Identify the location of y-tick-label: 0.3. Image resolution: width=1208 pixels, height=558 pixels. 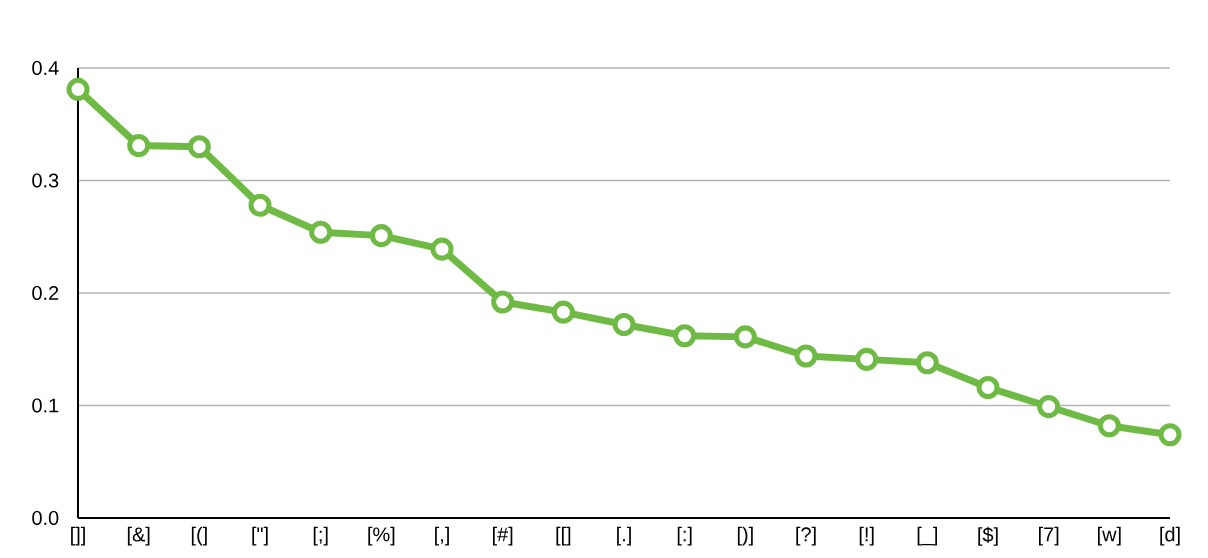
(45, 180).